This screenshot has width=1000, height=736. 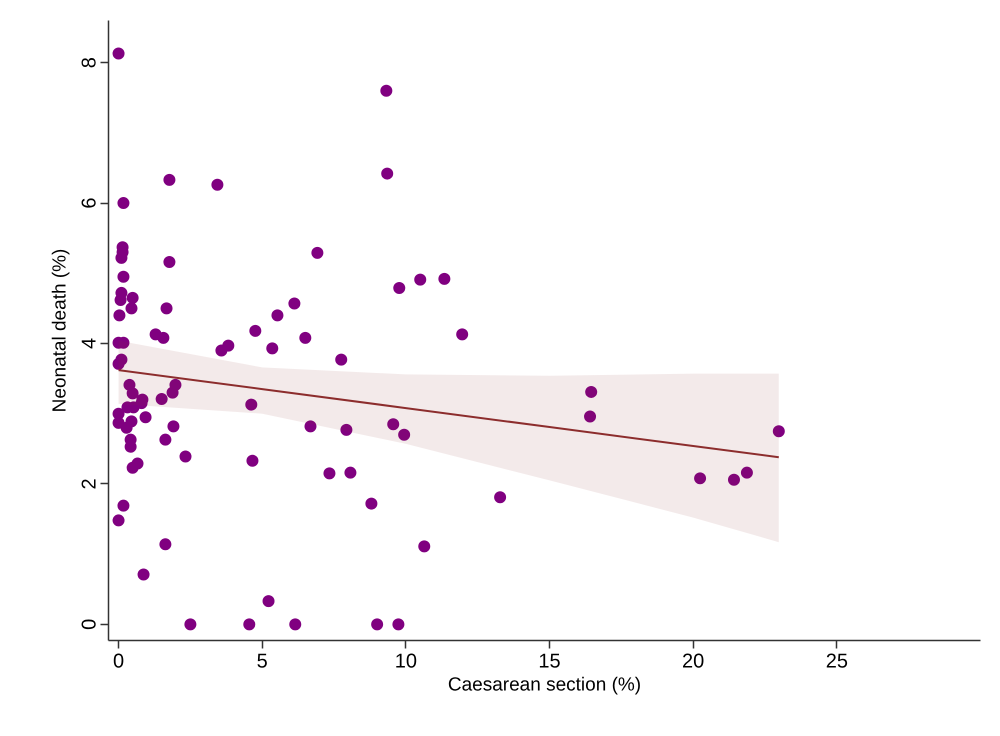 I want to click on y-tick-label: 2, so click(x=89, y=484).